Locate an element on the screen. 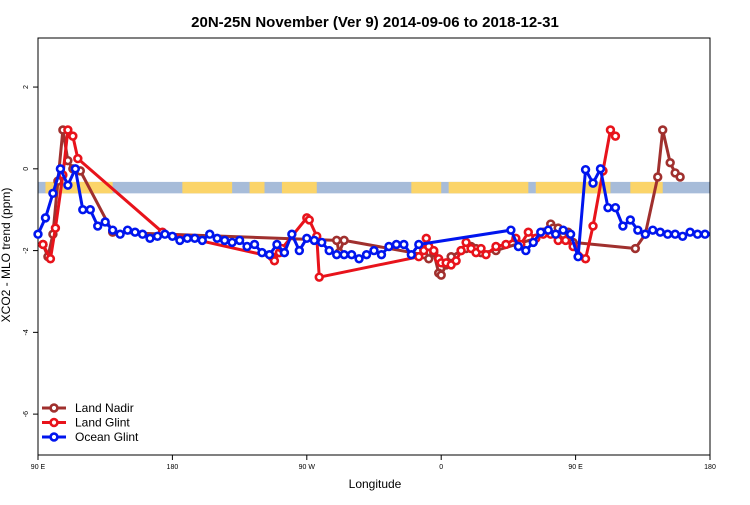 The image size is (750, 505). x-tick-label-1: 180 is located at coordinates (173, 467).